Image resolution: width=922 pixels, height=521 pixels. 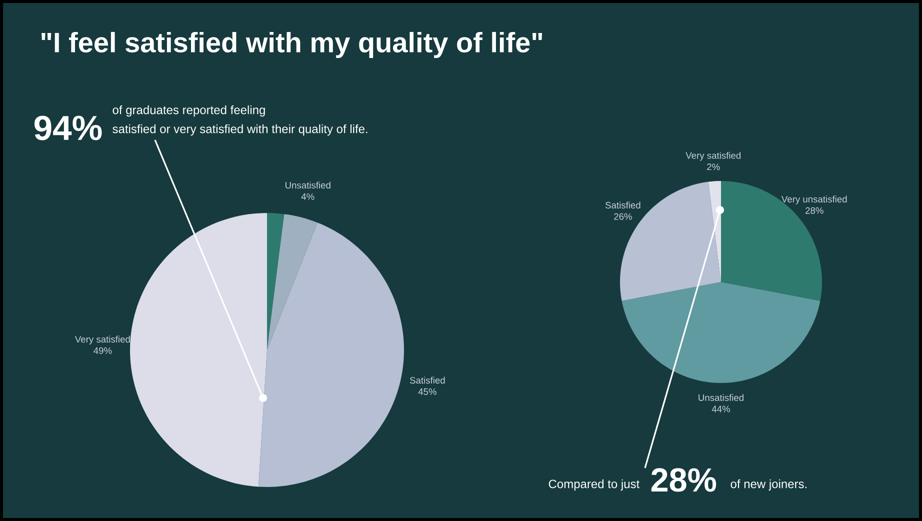 What do you see at coordinates (815, 210) in the screenshot?
I see `data-label: 28%` at bounding box center [815, 210].